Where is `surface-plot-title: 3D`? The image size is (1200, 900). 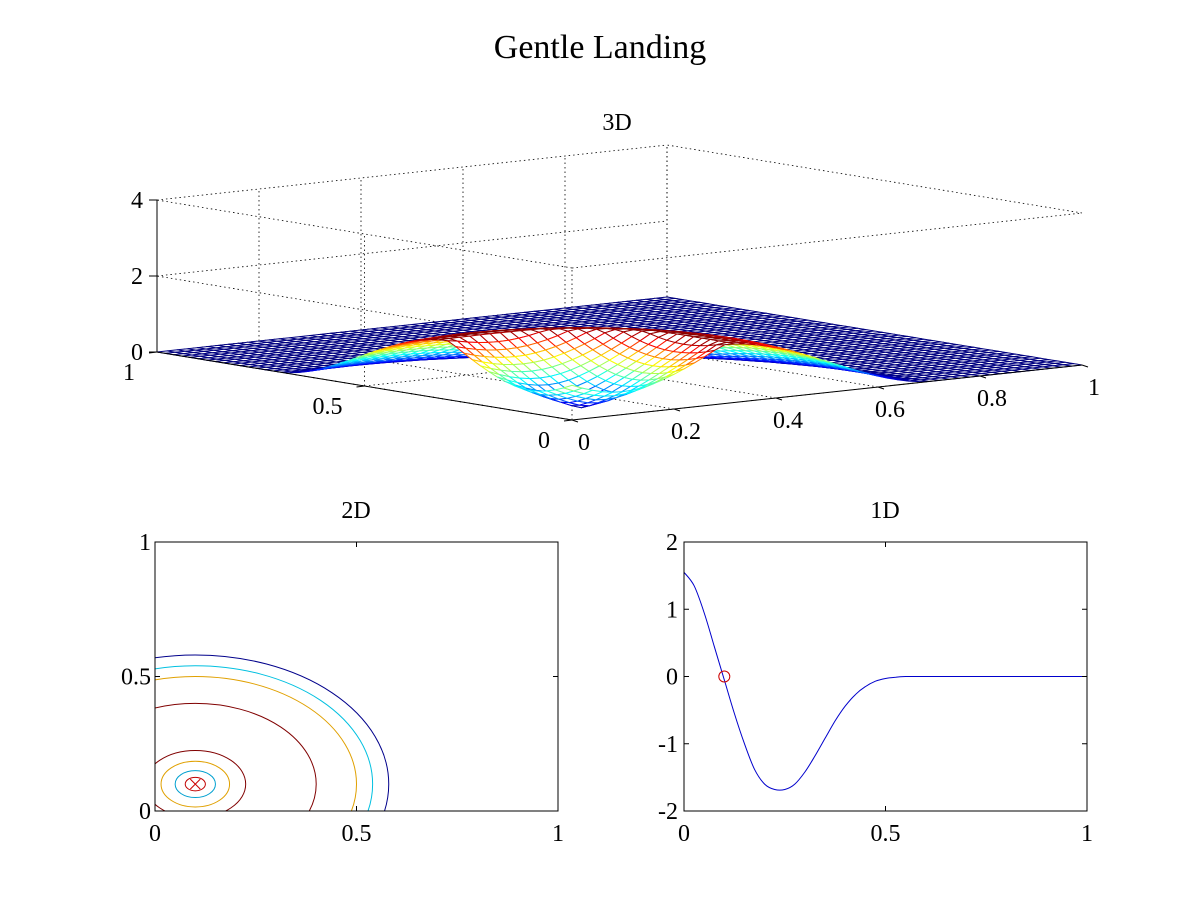
surface-plot-title: 3D is located at coordinates (616, 123).